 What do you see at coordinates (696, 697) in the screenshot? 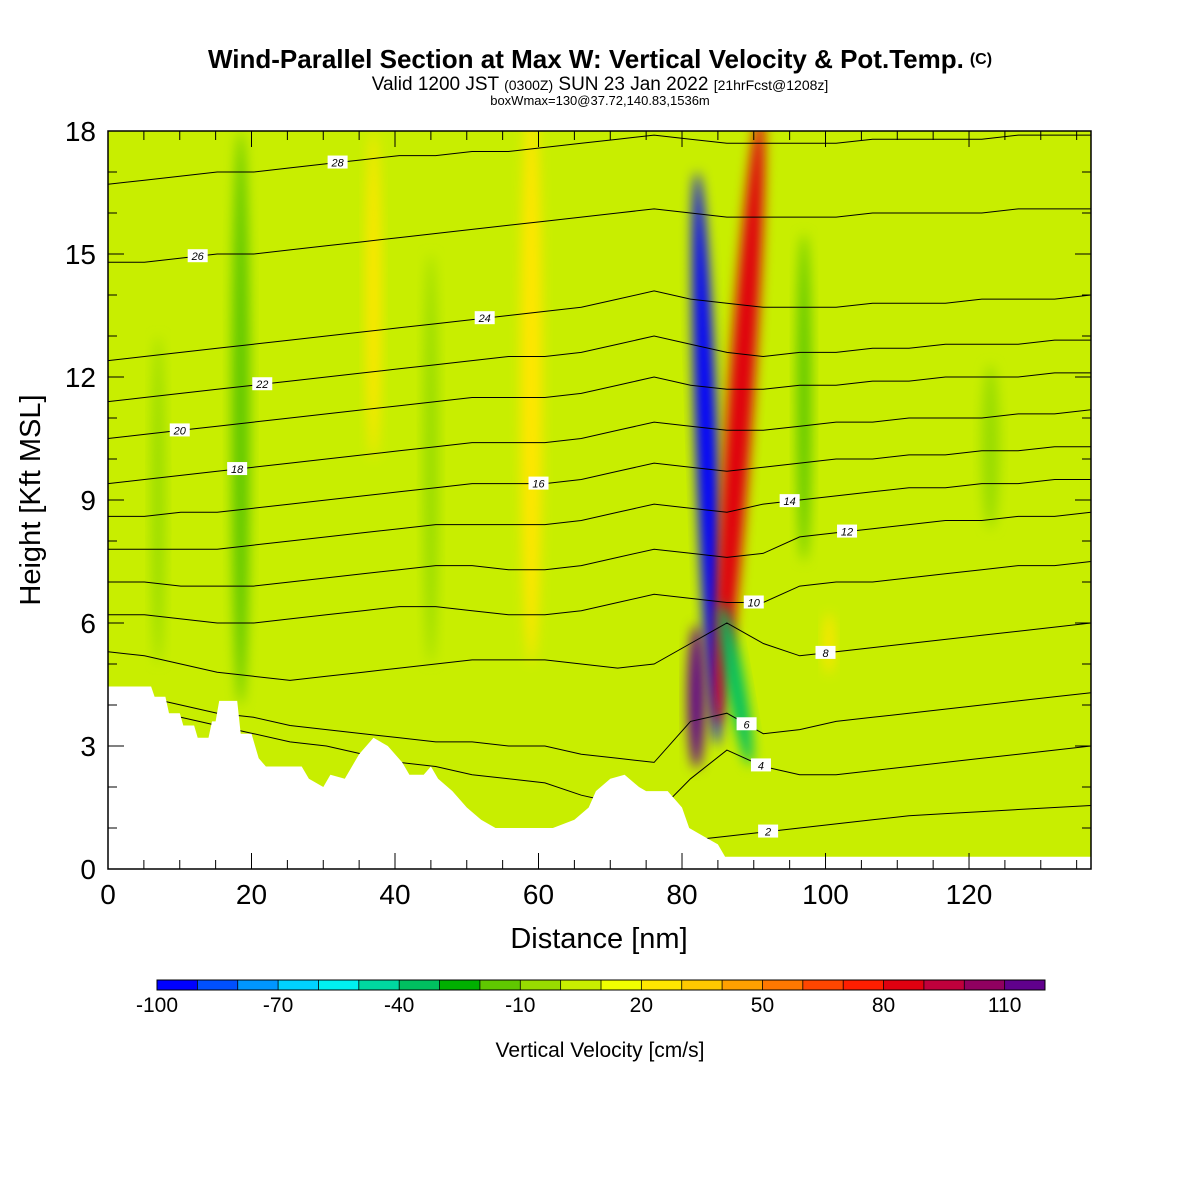
I see `low-level-updraft` at bounding box center [696, 697].